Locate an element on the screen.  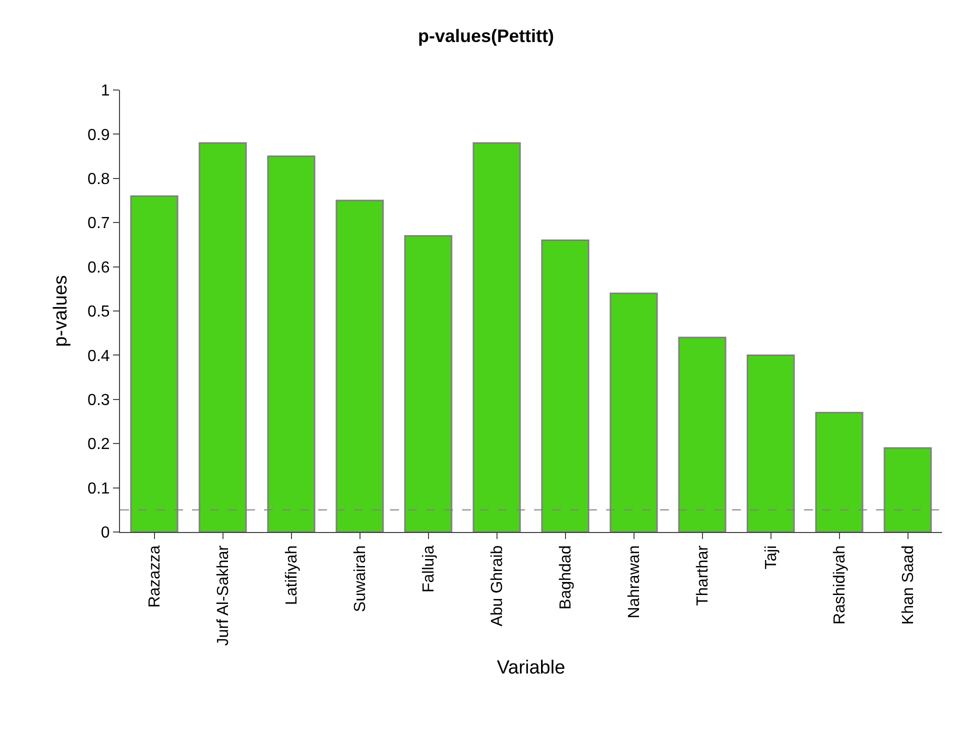
x-tick-label: Rashidiyah is located at coordinates (839, 585).